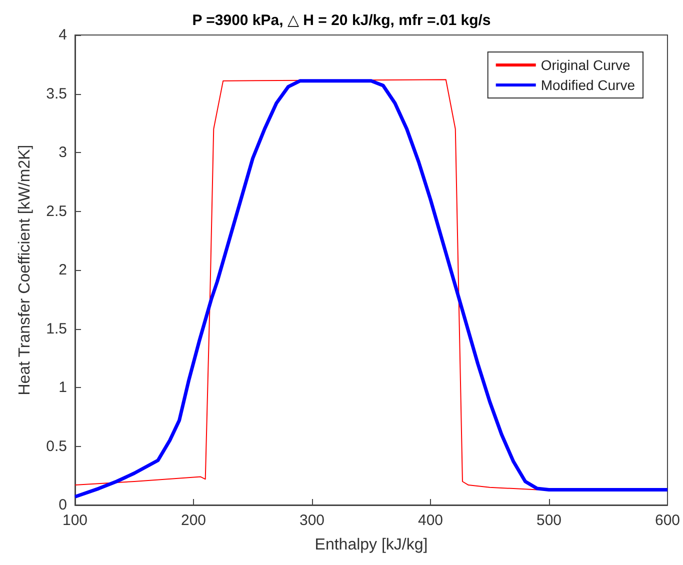  I want to click on x-tick-label: 300, so click(312, 520).